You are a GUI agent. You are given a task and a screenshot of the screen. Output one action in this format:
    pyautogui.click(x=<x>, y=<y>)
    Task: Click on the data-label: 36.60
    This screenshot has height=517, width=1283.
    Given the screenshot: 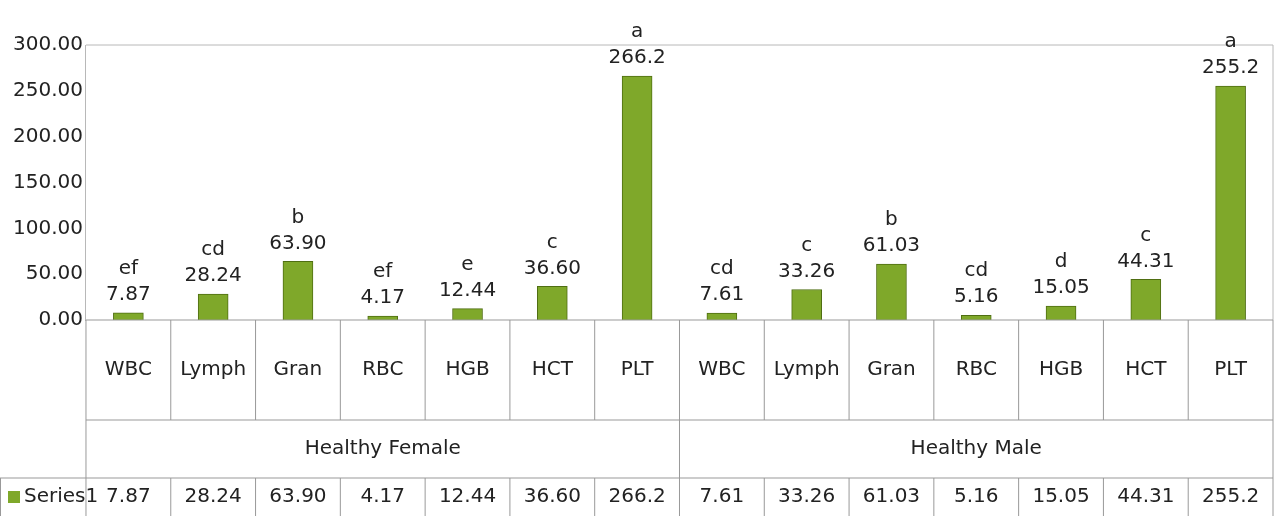 What is the action you would take?
    pyautogui.click(x=552, y=495)
    